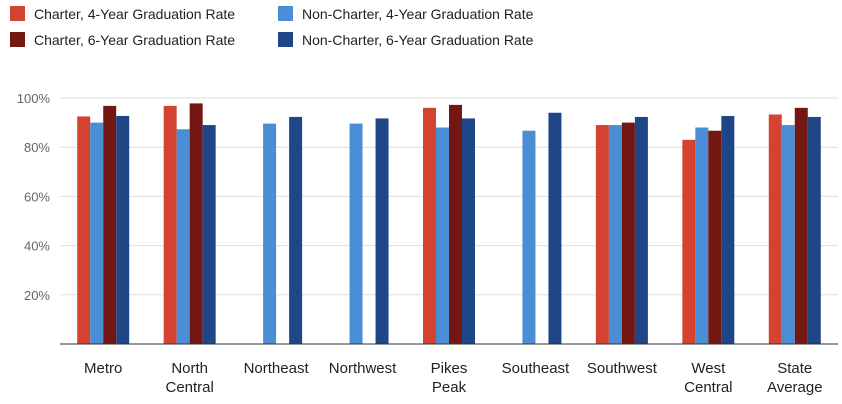 Image resolution: width=842 pixels, height=404 pixels. I want to click on bar-group-southeast, so click(542, 228).